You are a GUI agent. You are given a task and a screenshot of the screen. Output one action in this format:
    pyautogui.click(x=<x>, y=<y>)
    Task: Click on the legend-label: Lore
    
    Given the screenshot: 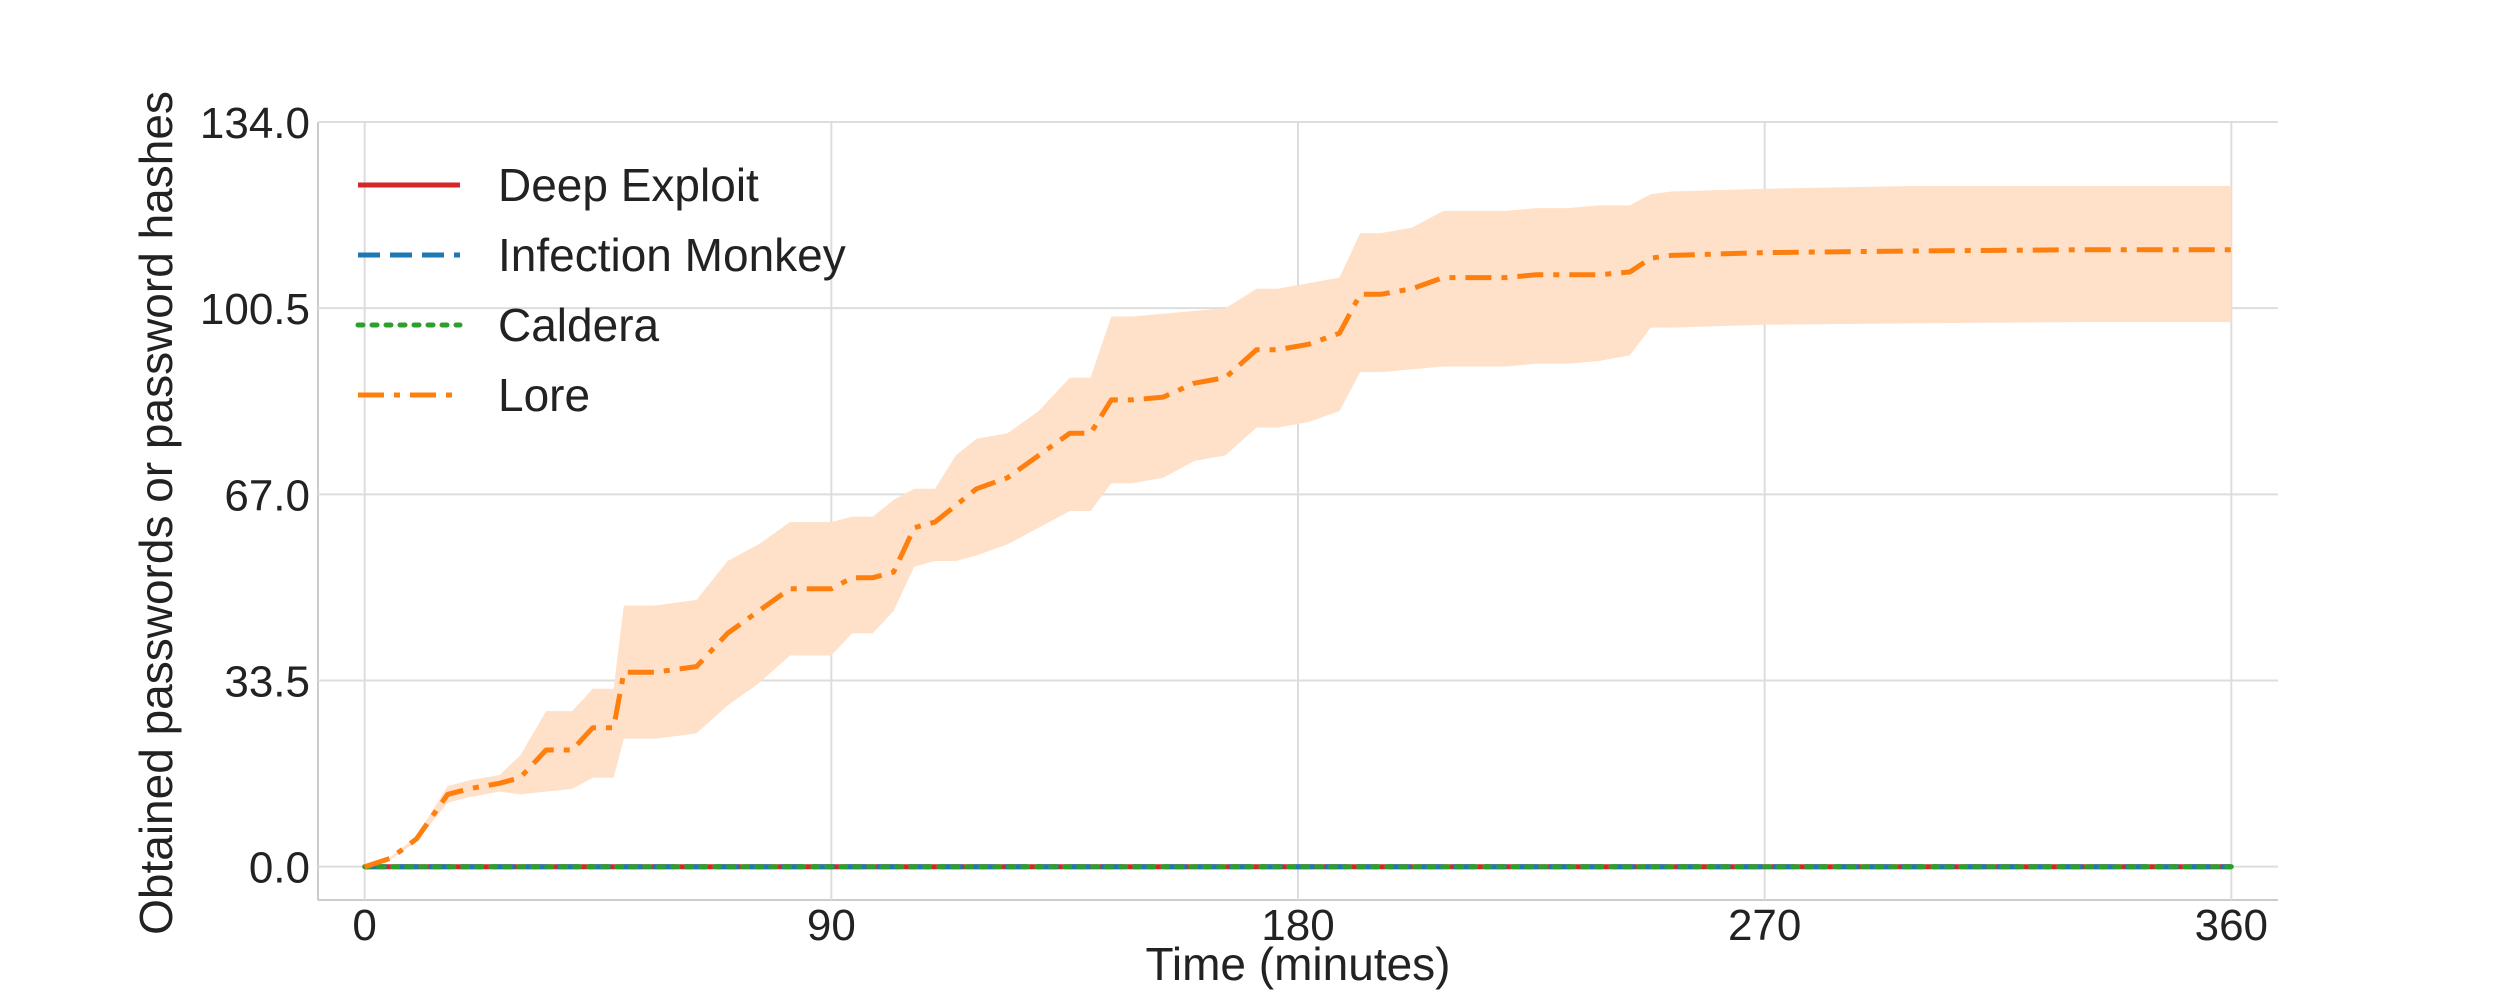 What is the action you would take?
    pyautogui.click(x=544, y=395)
    